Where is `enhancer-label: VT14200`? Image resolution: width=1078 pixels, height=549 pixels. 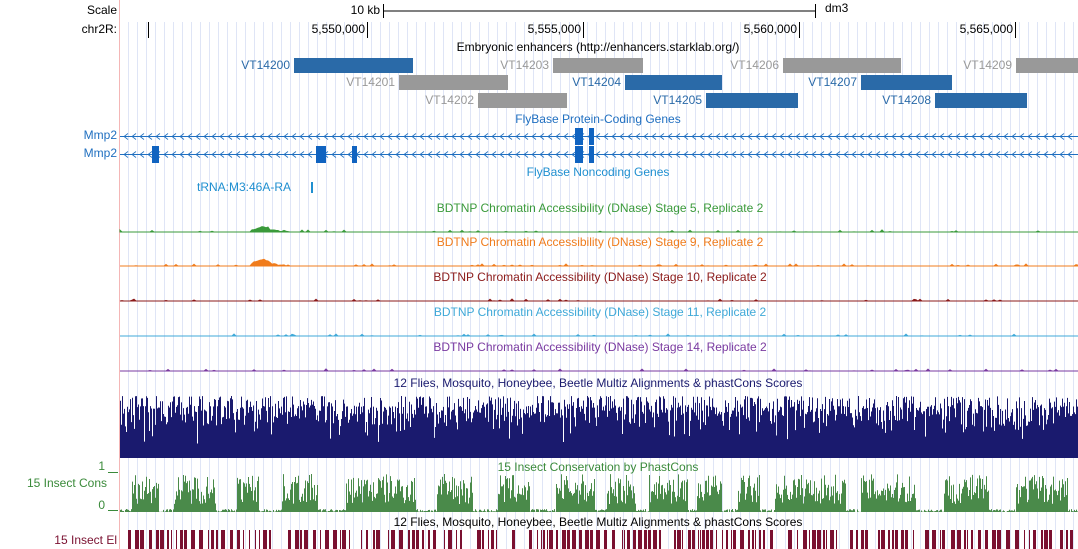
enhancer-label: VT14200 is located at coordinates (265, 65).